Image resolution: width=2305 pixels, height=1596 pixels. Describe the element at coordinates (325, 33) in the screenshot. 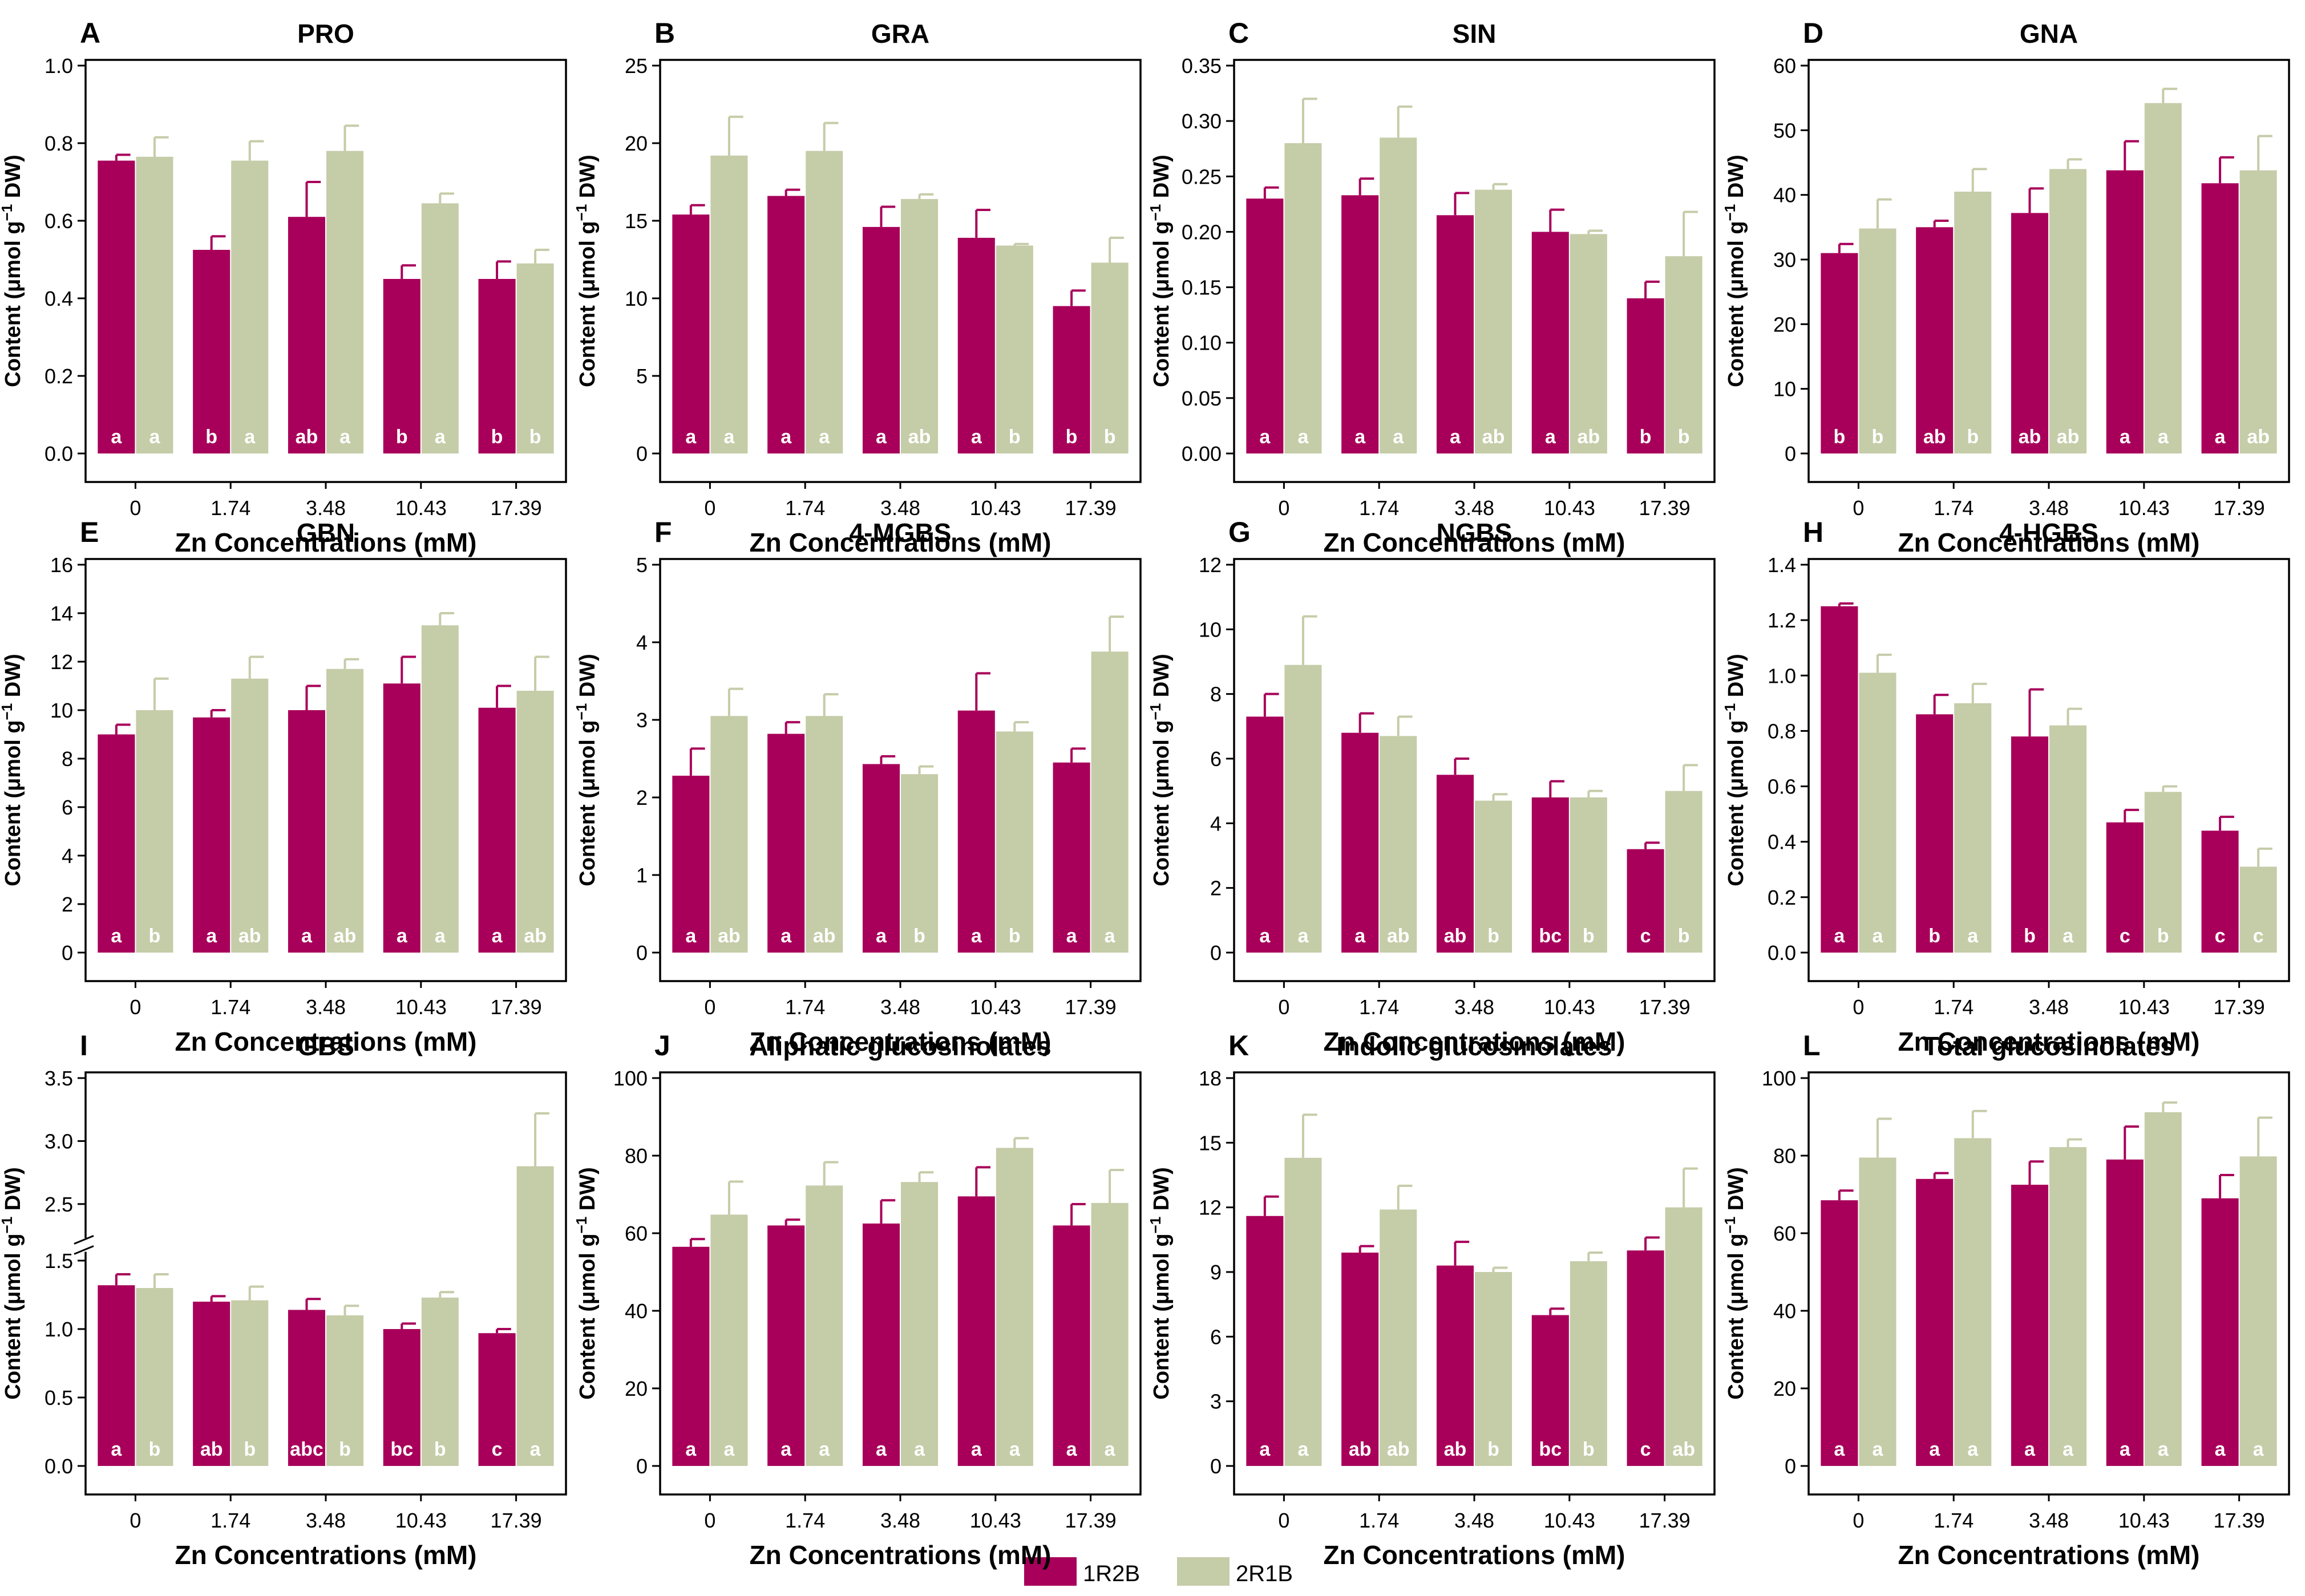

I see `chart-title: PRO` at that location.